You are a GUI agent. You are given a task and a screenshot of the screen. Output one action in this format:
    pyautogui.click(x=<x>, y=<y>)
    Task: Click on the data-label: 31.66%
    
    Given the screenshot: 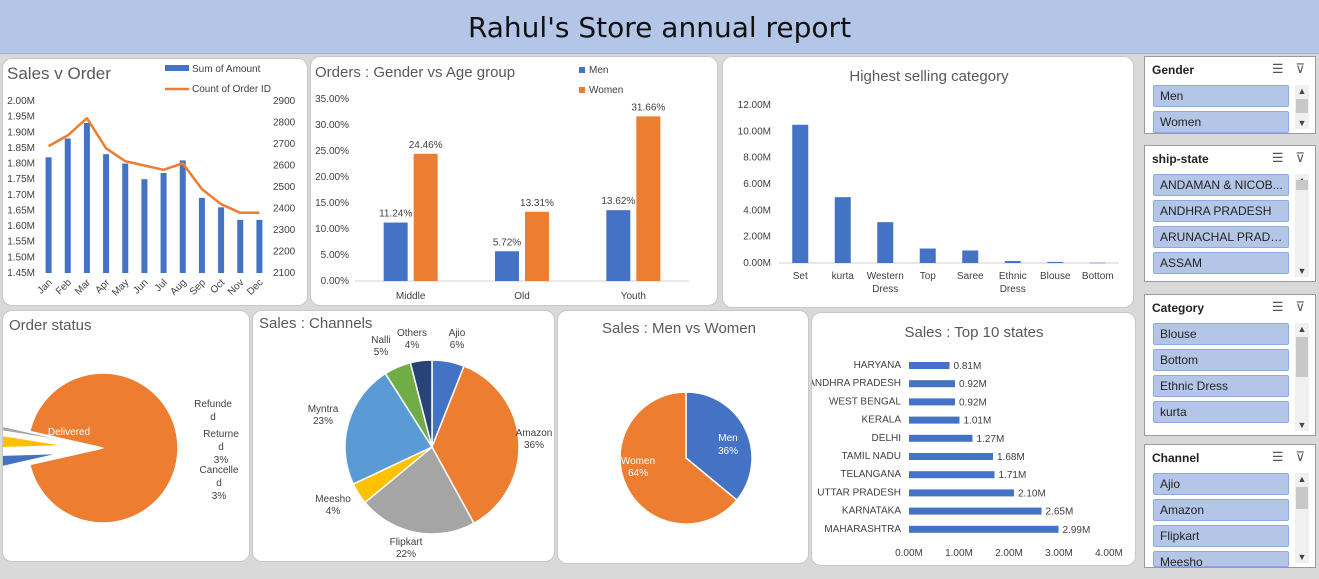 What is the action you would take?
    pyautogui.click(x=648, y=107)
    